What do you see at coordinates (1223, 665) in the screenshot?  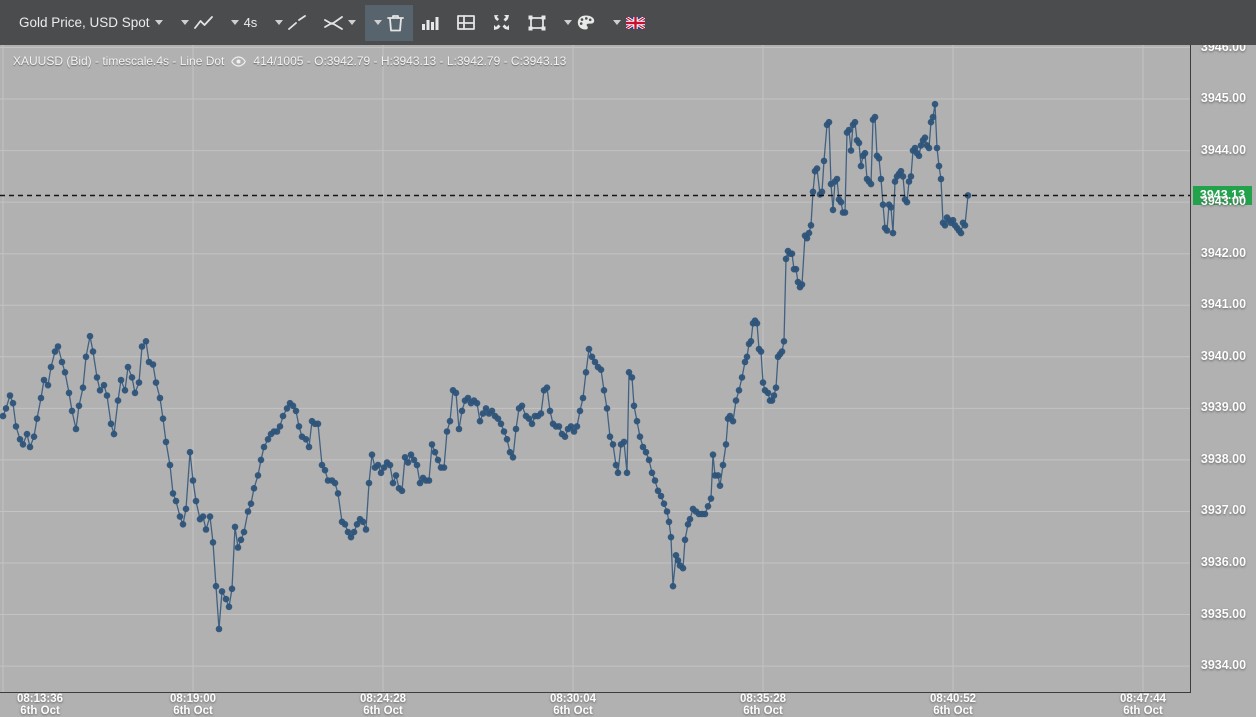 I see `price-tick-label: 3934.00` at bounding box center [1223, 665].